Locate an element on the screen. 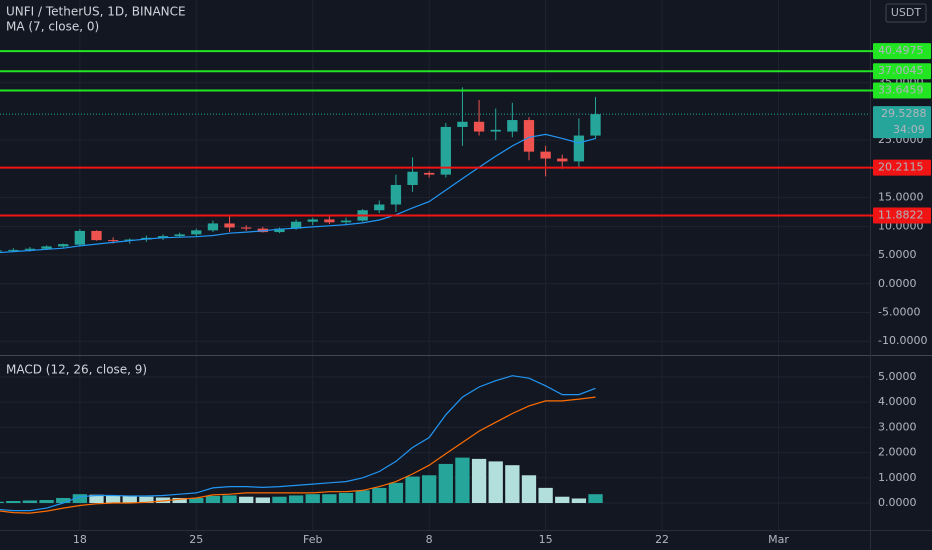 This screenshot has width=932, height=550. y-tick-label: 15.0000 is located at coordinates (901, 197).